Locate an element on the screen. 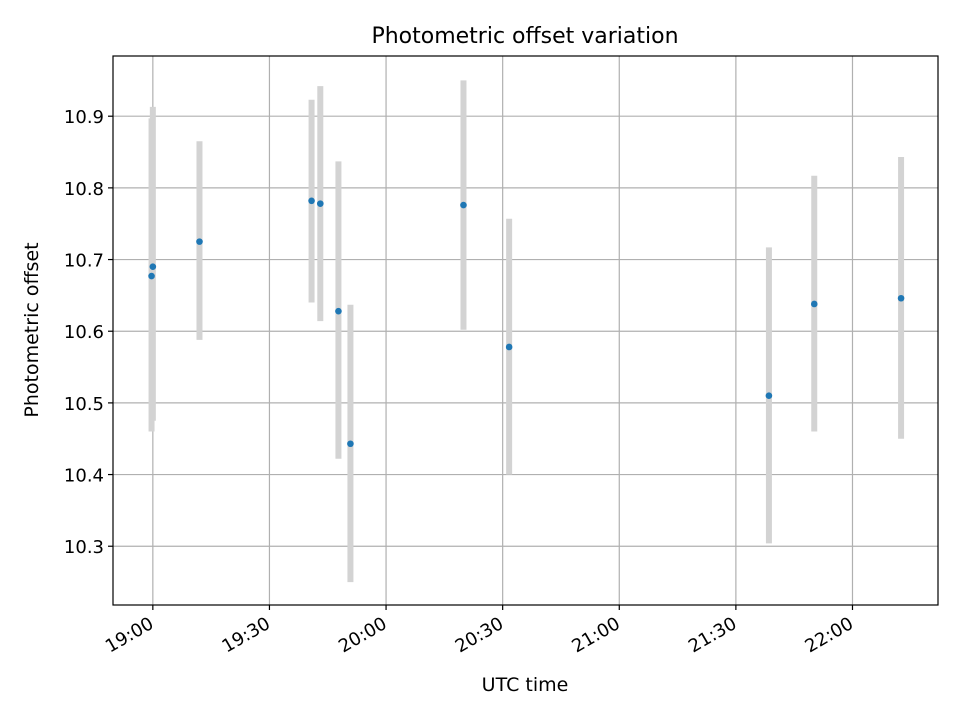  y-tick-label: 10.6 is located at coordinates (84, 332).